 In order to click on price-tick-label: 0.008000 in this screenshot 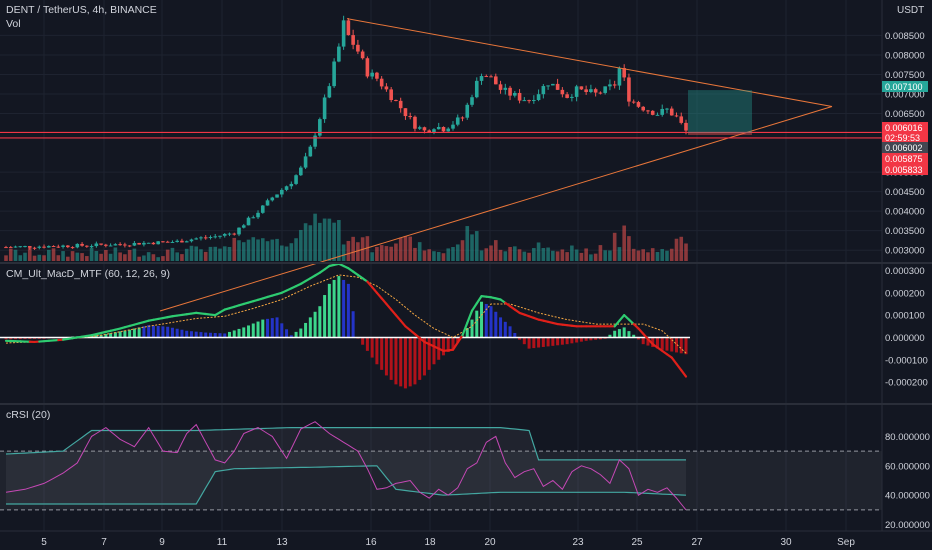, I will do `click(905, 55)`.